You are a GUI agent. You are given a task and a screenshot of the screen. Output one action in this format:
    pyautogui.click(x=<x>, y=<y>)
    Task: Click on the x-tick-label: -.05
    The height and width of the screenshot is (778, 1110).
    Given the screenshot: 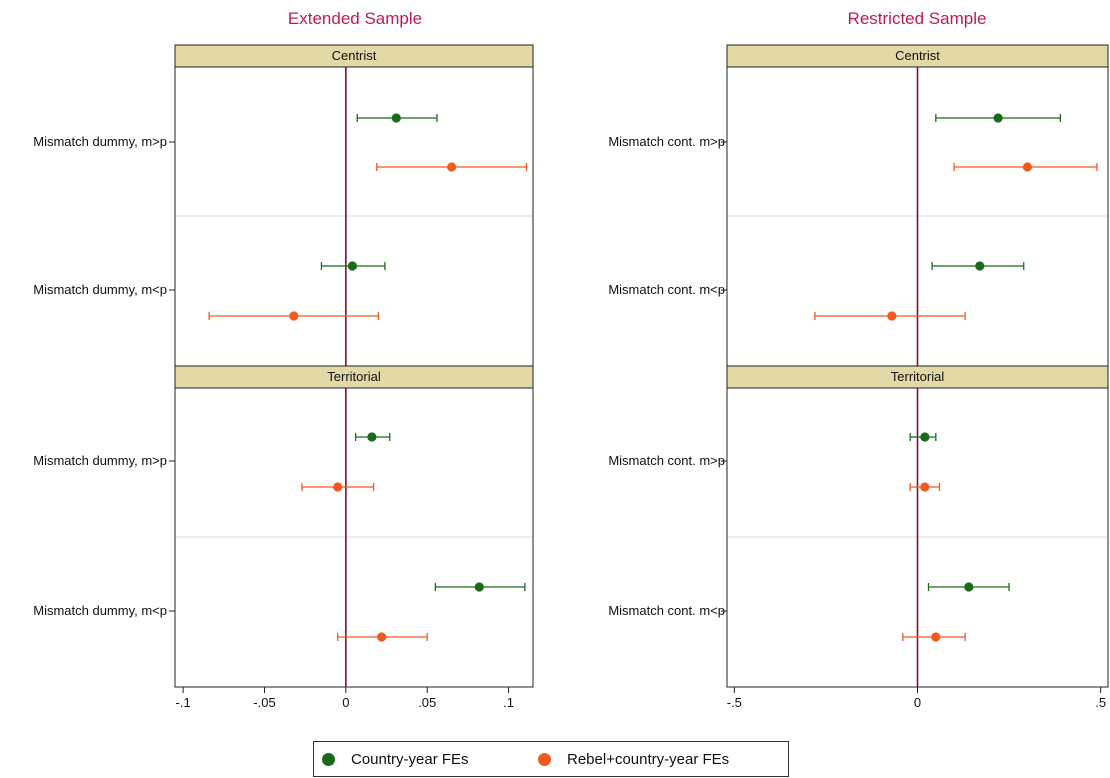 What is the action you would take?
    pyautogui.click(x=264, y=702)
    